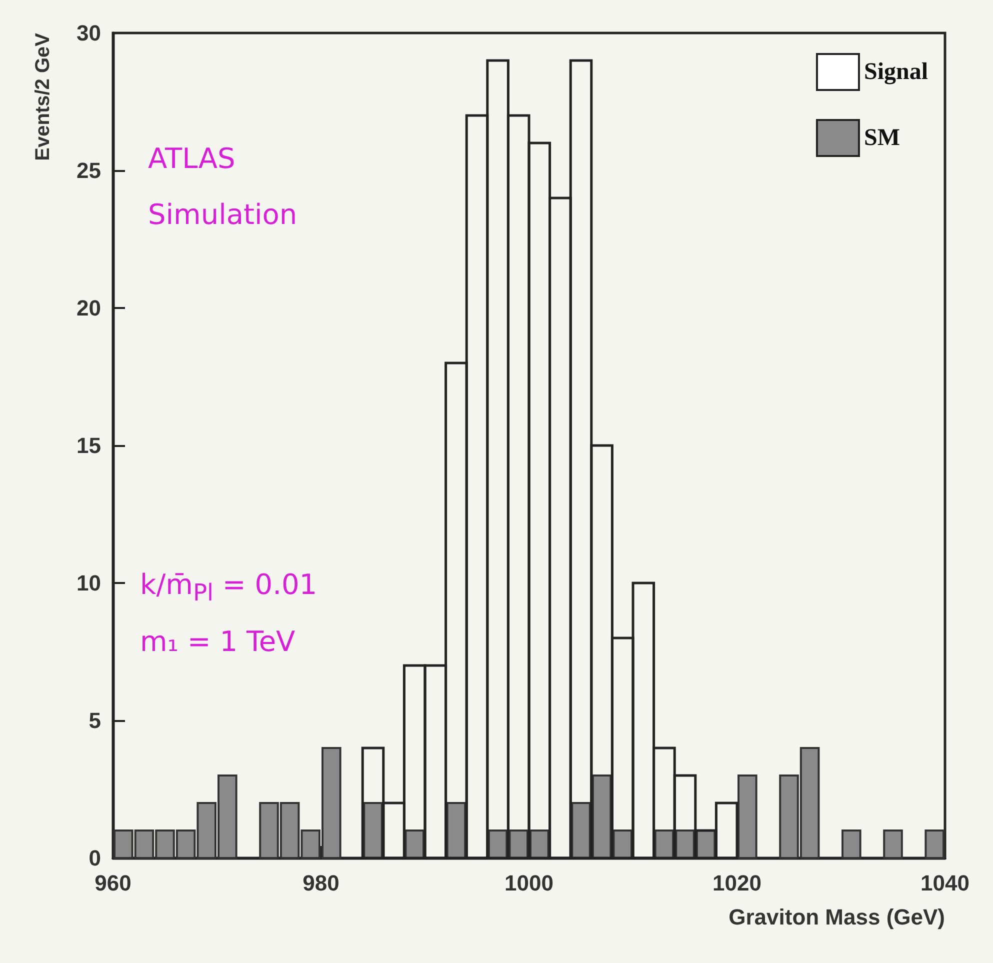  Describe the element at coordinates (94, 858) in the screenshot. I see `y-tick-label: 0` at that location.